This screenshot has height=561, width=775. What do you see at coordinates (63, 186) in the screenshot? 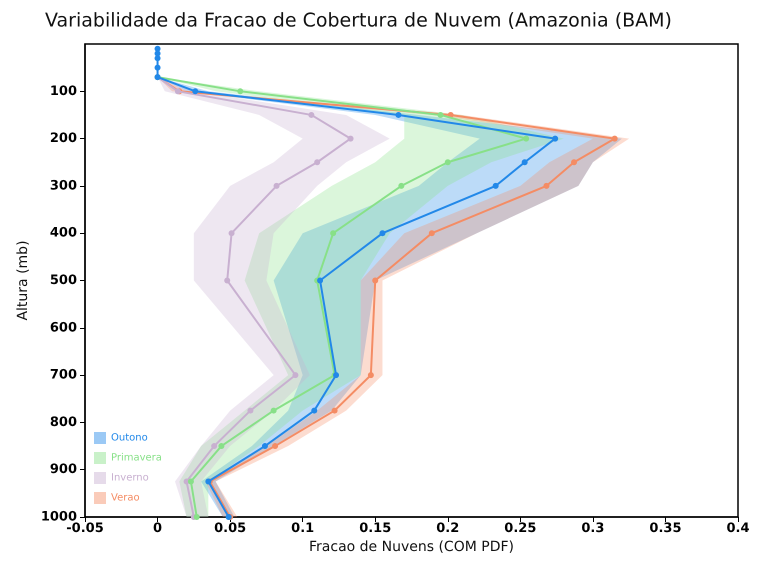
I see `y-tick-label: 300` at bounding box center [63, 186].